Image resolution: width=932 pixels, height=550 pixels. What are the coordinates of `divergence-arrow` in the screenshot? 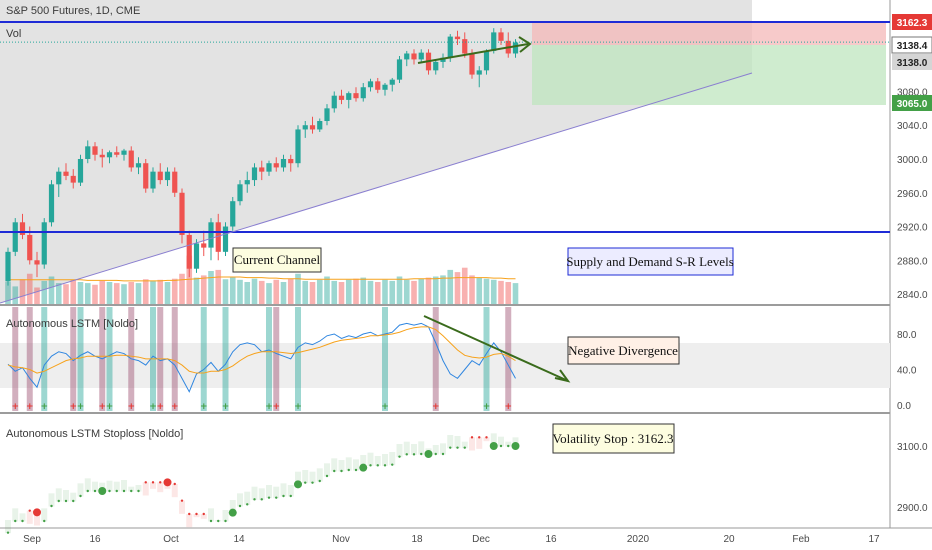 It's located at (495, 348).